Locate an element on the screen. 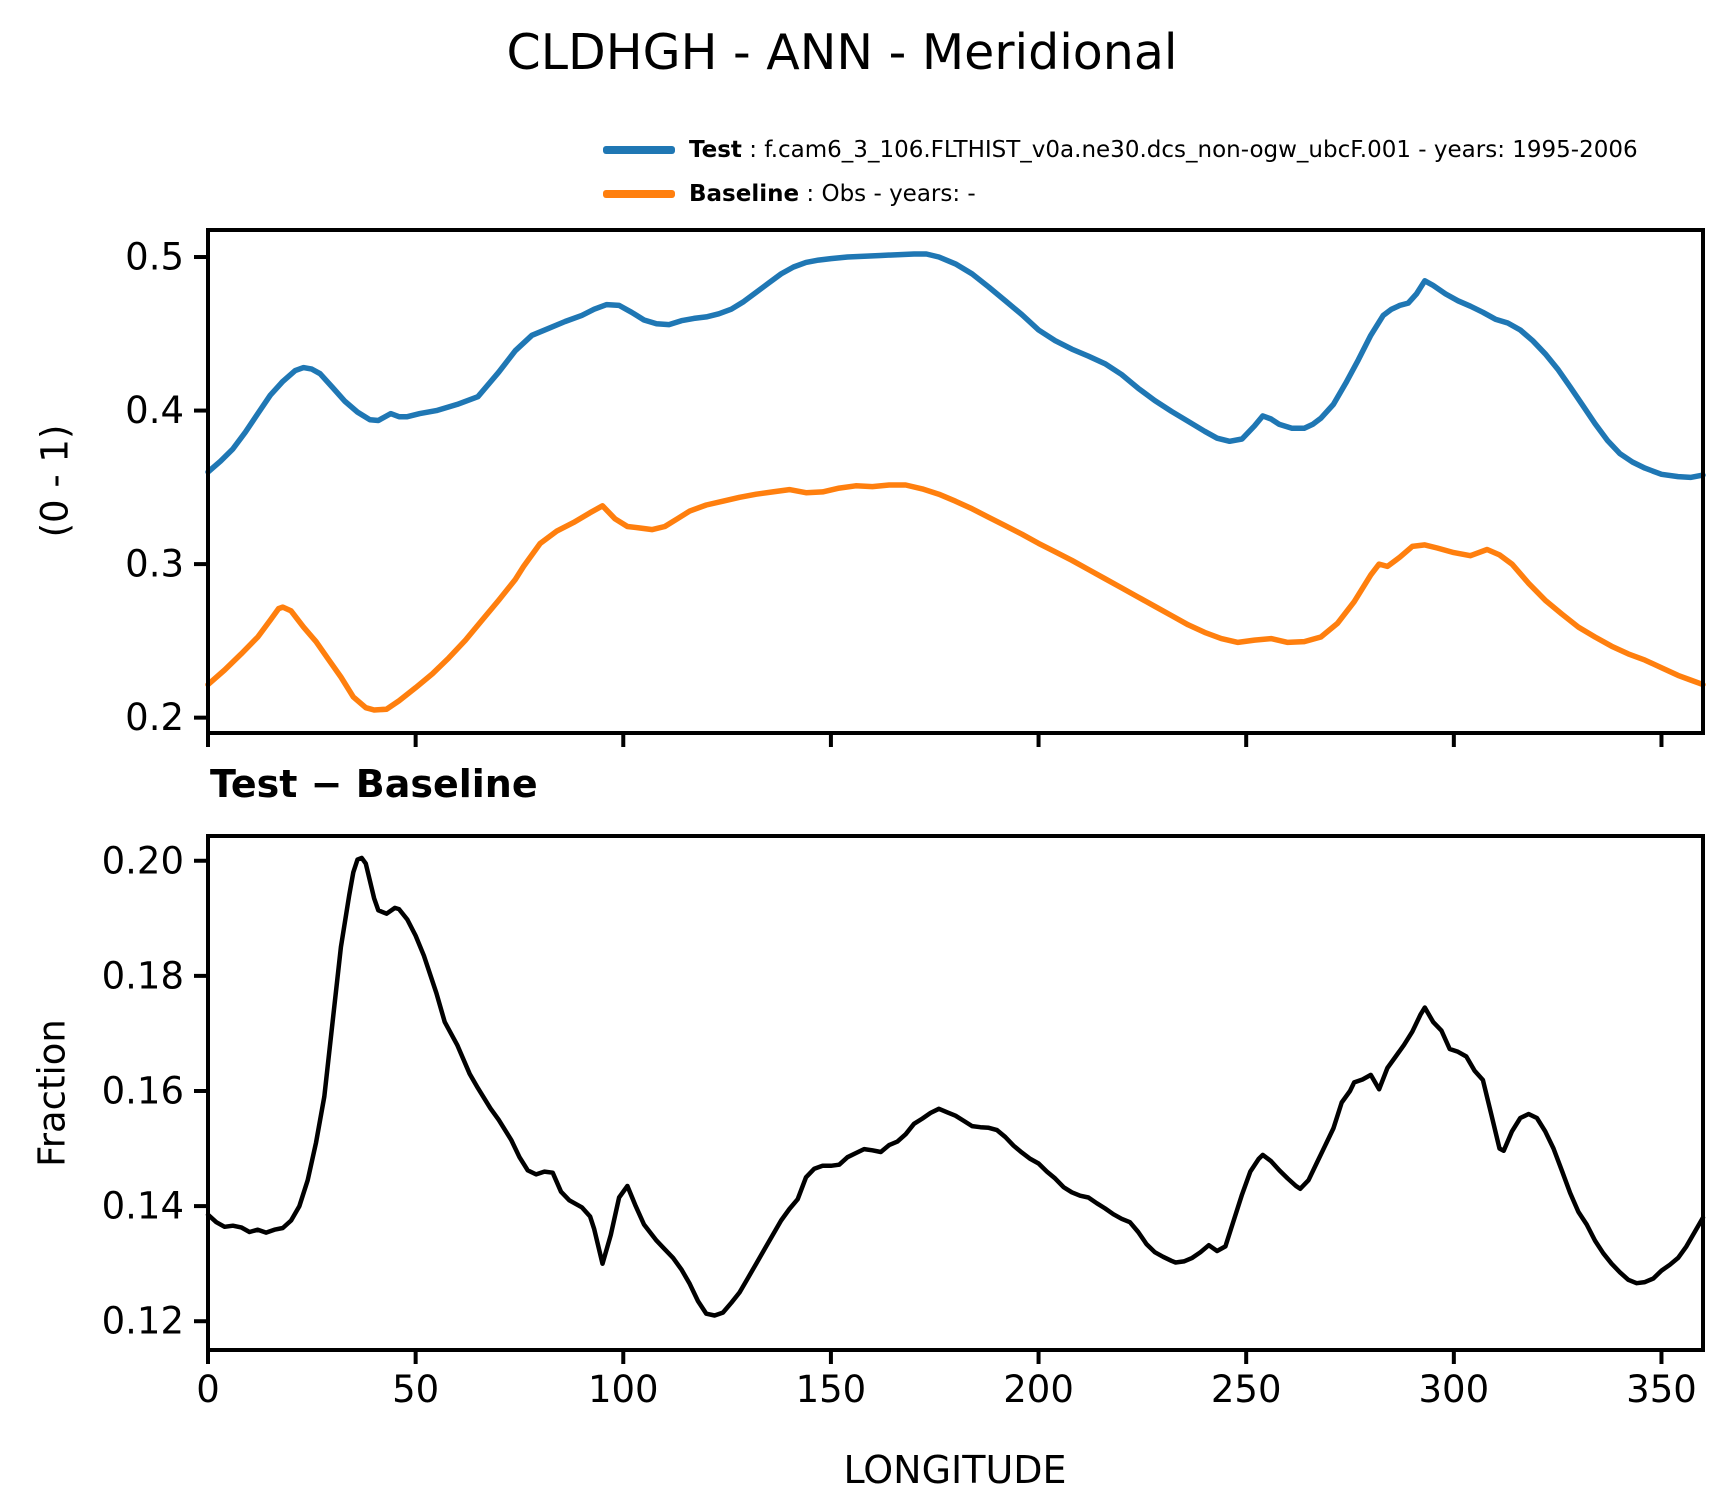 This screenshot has height=1496, width=1731. x-tick-label: 0 is located at coordinates (208, 1389).